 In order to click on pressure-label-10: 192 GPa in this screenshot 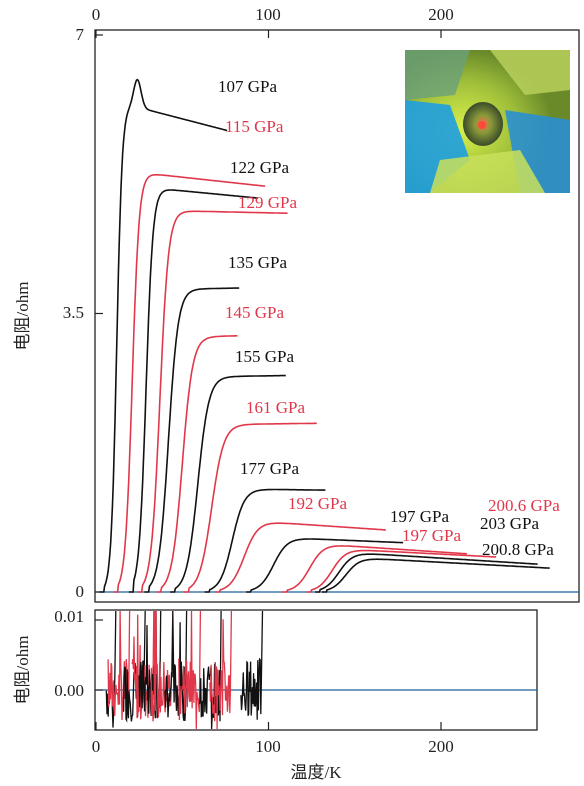, I will do `click(317, 503)`.